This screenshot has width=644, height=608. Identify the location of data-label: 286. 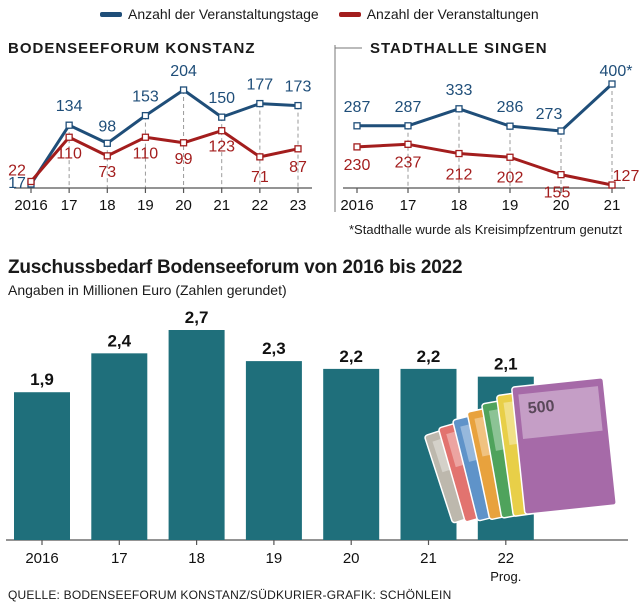
(510, 107).